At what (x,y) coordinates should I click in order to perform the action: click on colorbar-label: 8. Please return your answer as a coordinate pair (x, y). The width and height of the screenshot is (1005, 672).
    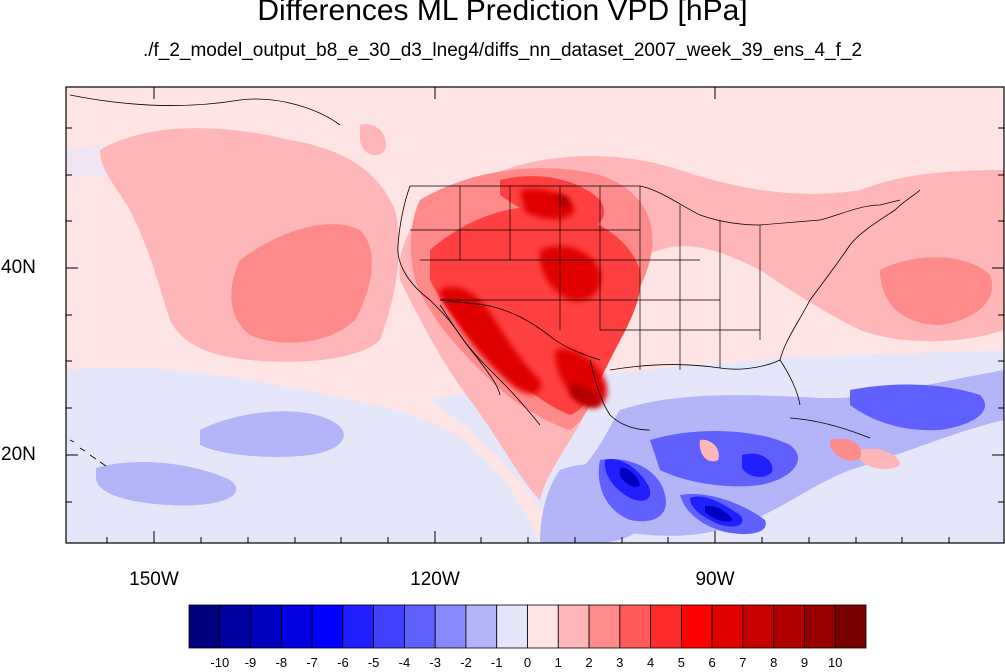
    Looking at the image, I should click on (774, 662).